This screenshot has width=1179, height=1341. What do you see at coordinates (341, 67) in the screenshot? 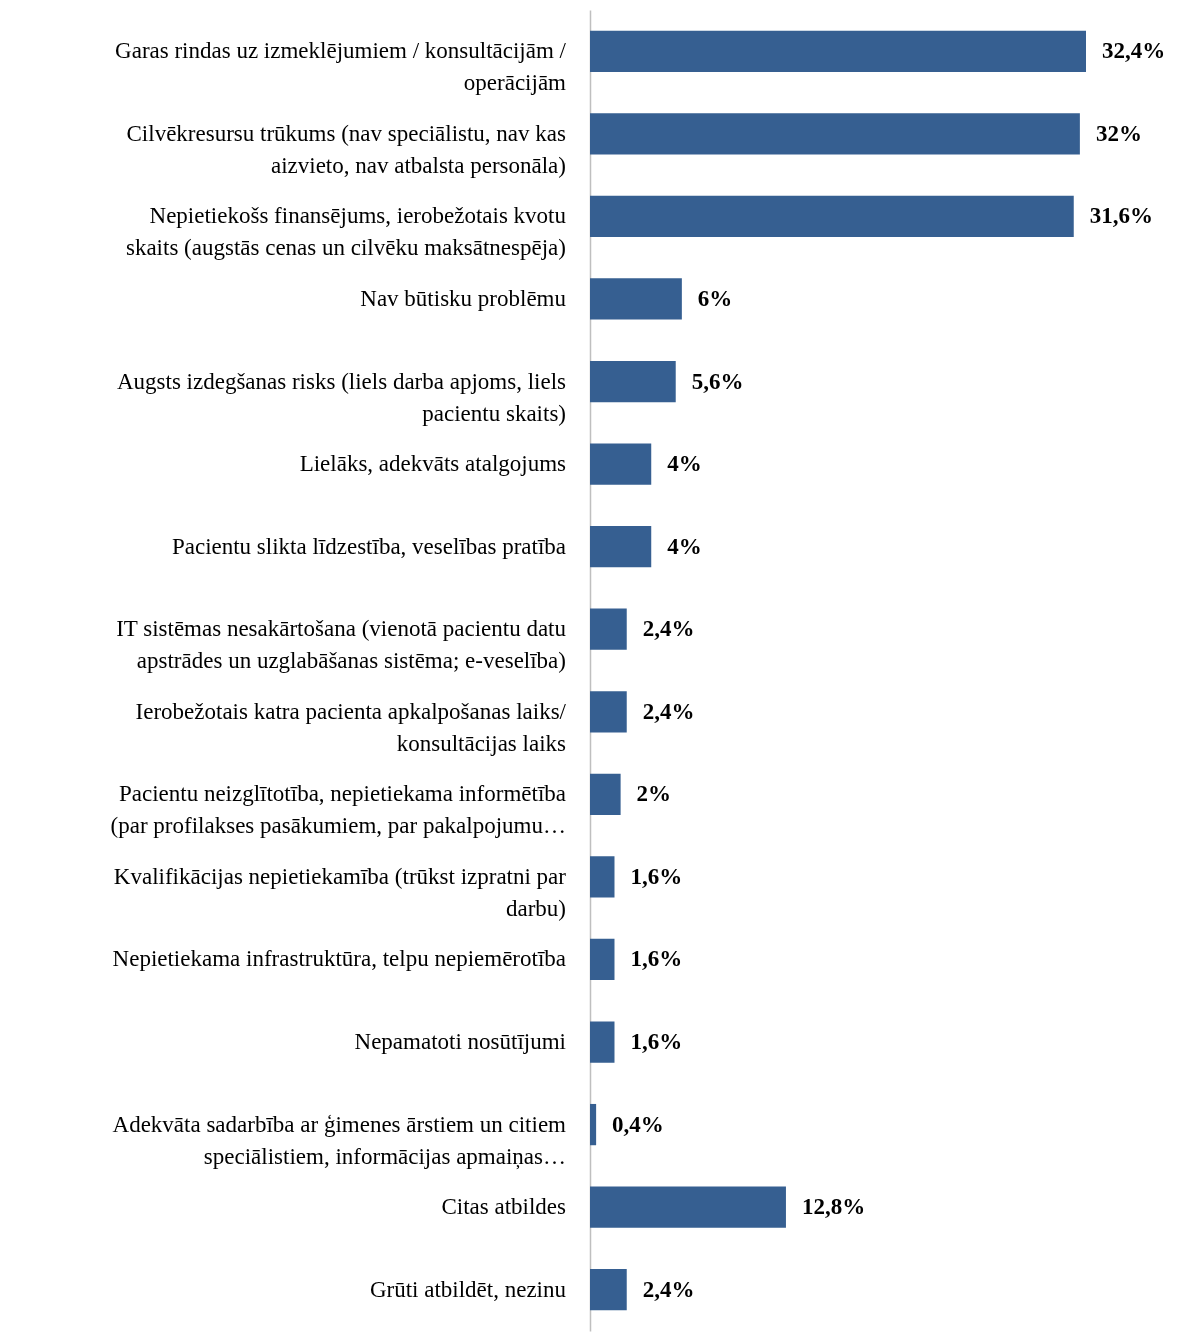
I see `y-tick-label: Garas rindas uz izmeklējumiem / konsultācijām / operācijām` at bounding box center [341, 67].